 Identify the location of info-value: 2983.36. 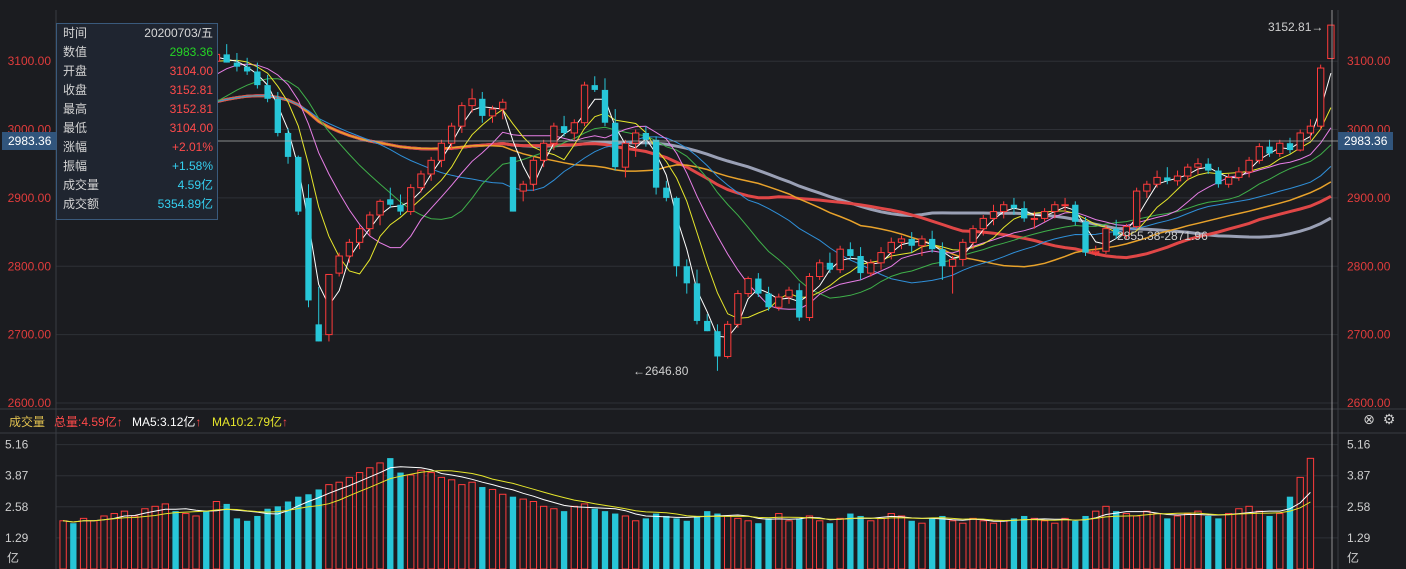
(191, 52).